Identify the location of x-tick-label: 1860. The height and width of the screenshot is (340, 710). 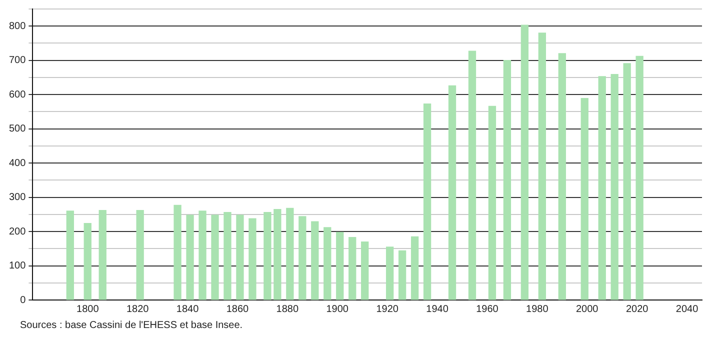
(238, 309).